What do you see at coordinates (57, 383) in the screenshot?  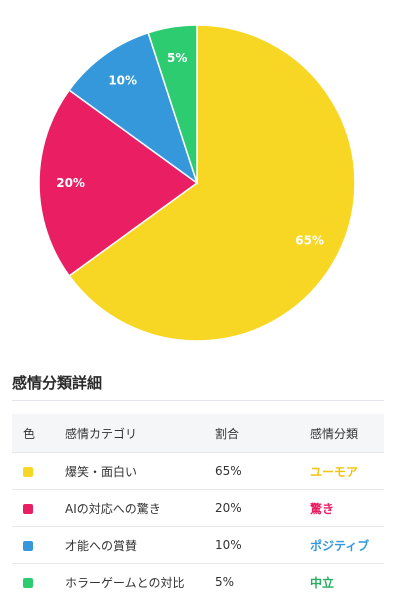 I see `section-title: 感情分類詳細` at bounding box center [57, 383].